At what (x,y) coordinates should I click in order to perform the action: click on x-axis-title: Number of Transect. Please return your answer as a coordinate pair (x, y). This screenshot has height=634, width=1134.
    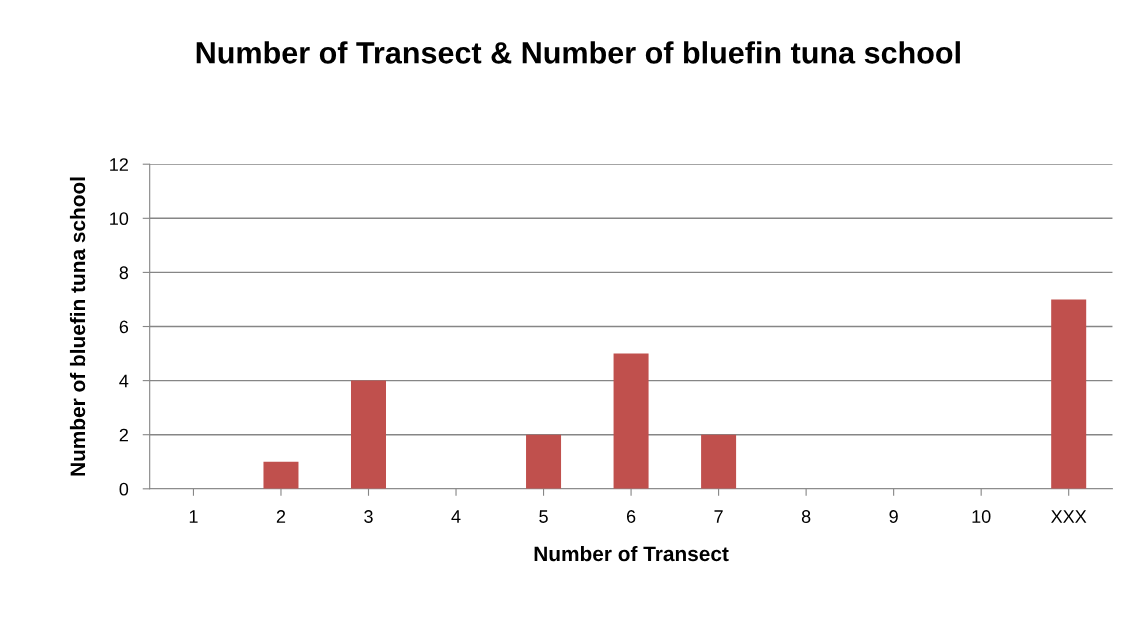
    Looking at the image, I should click on (631, 553).